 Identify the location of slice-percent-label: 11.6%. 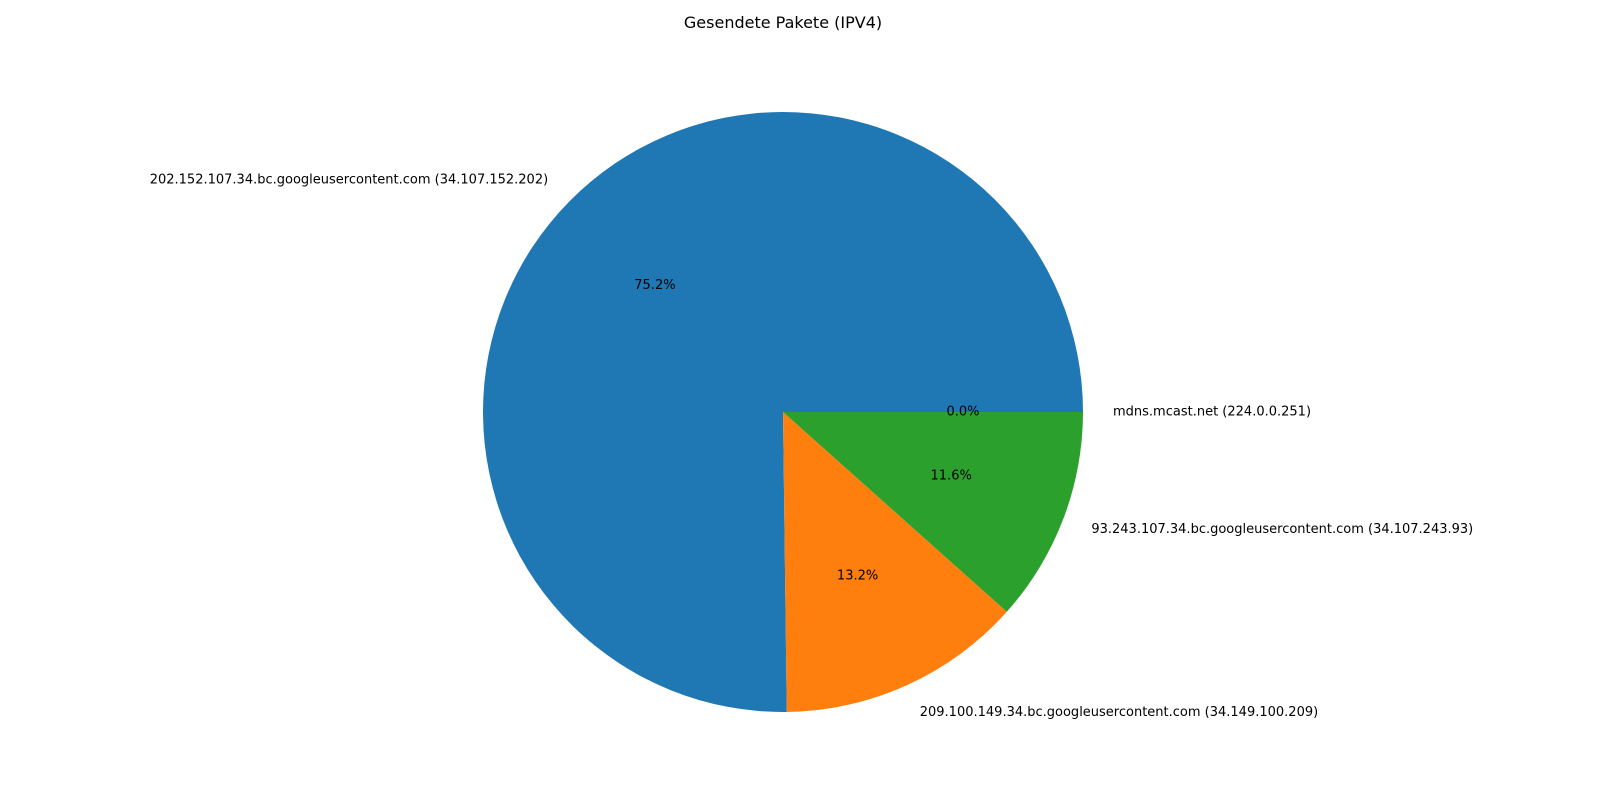
(951, 476).